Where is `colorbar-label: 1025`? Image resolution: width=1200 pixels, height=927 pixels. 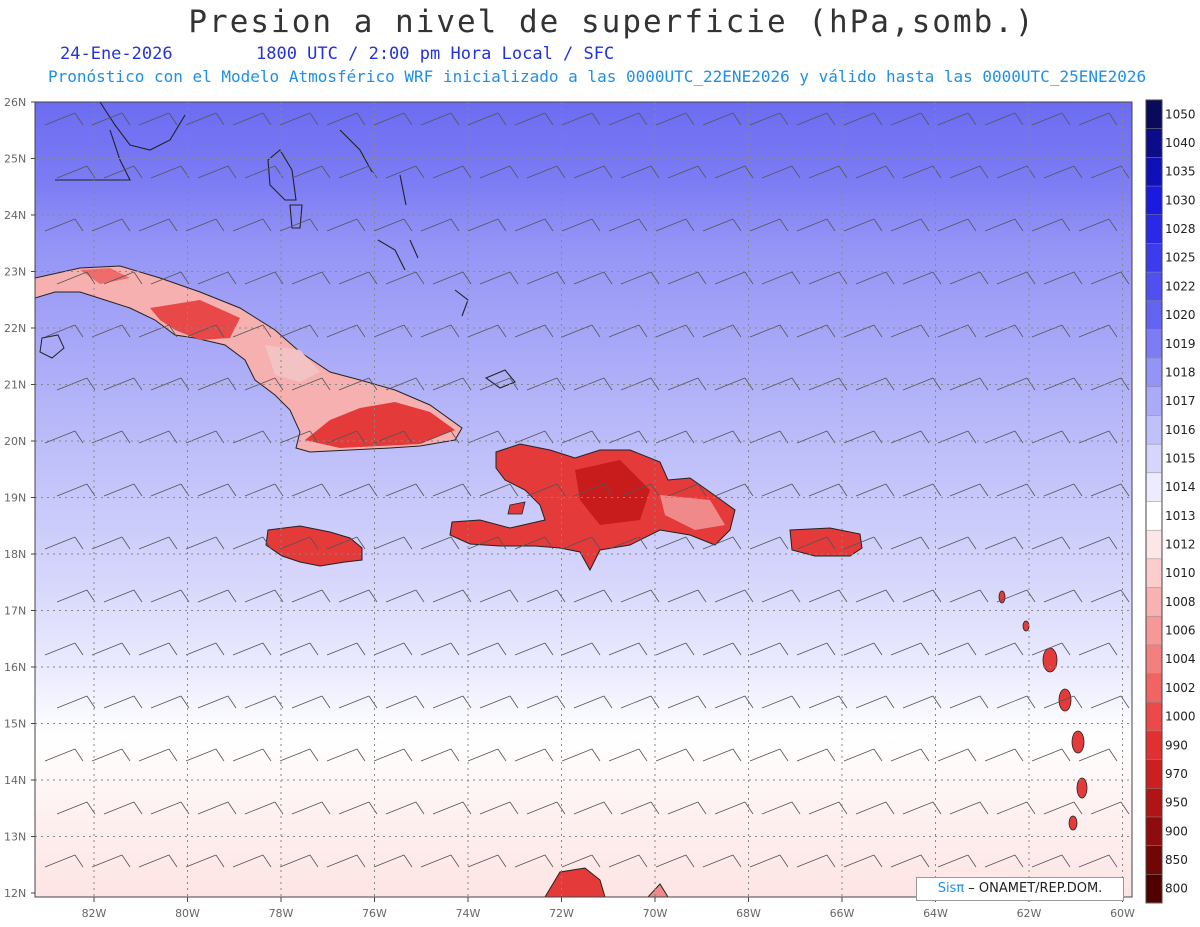 colorbar-label: 1025 is located at coordinates (1180, 258).